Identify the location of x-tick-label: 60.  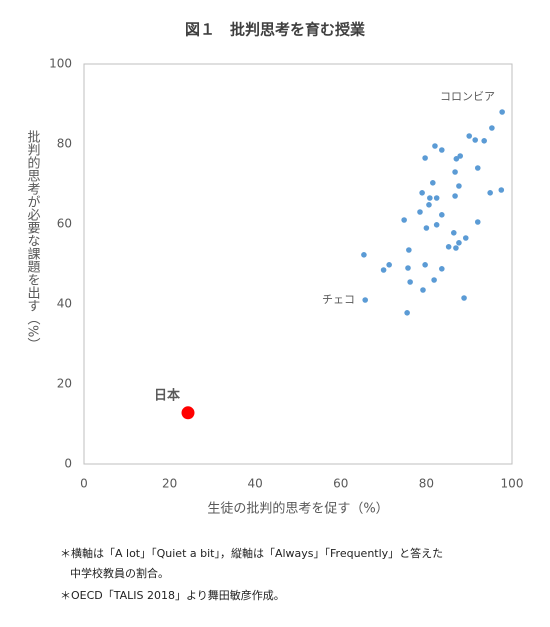
(340, 484).